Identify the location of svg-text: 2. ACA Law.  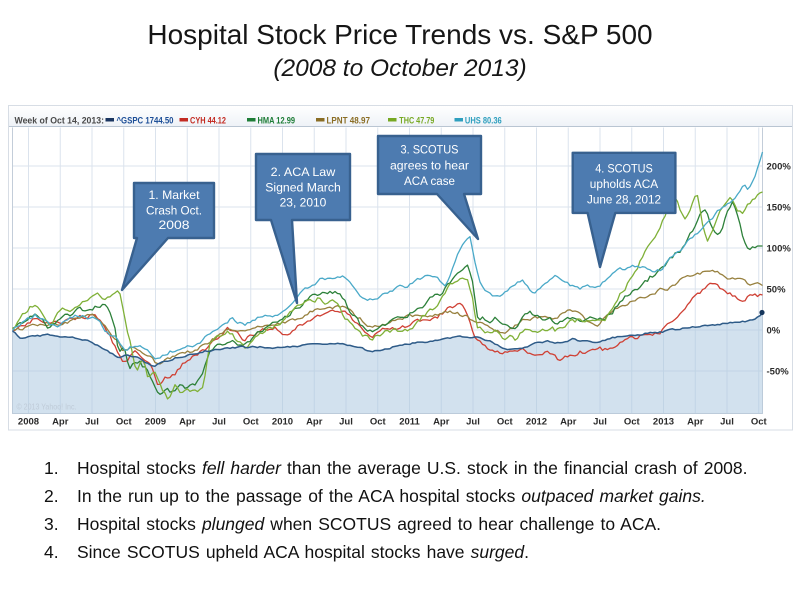
(303, 172).